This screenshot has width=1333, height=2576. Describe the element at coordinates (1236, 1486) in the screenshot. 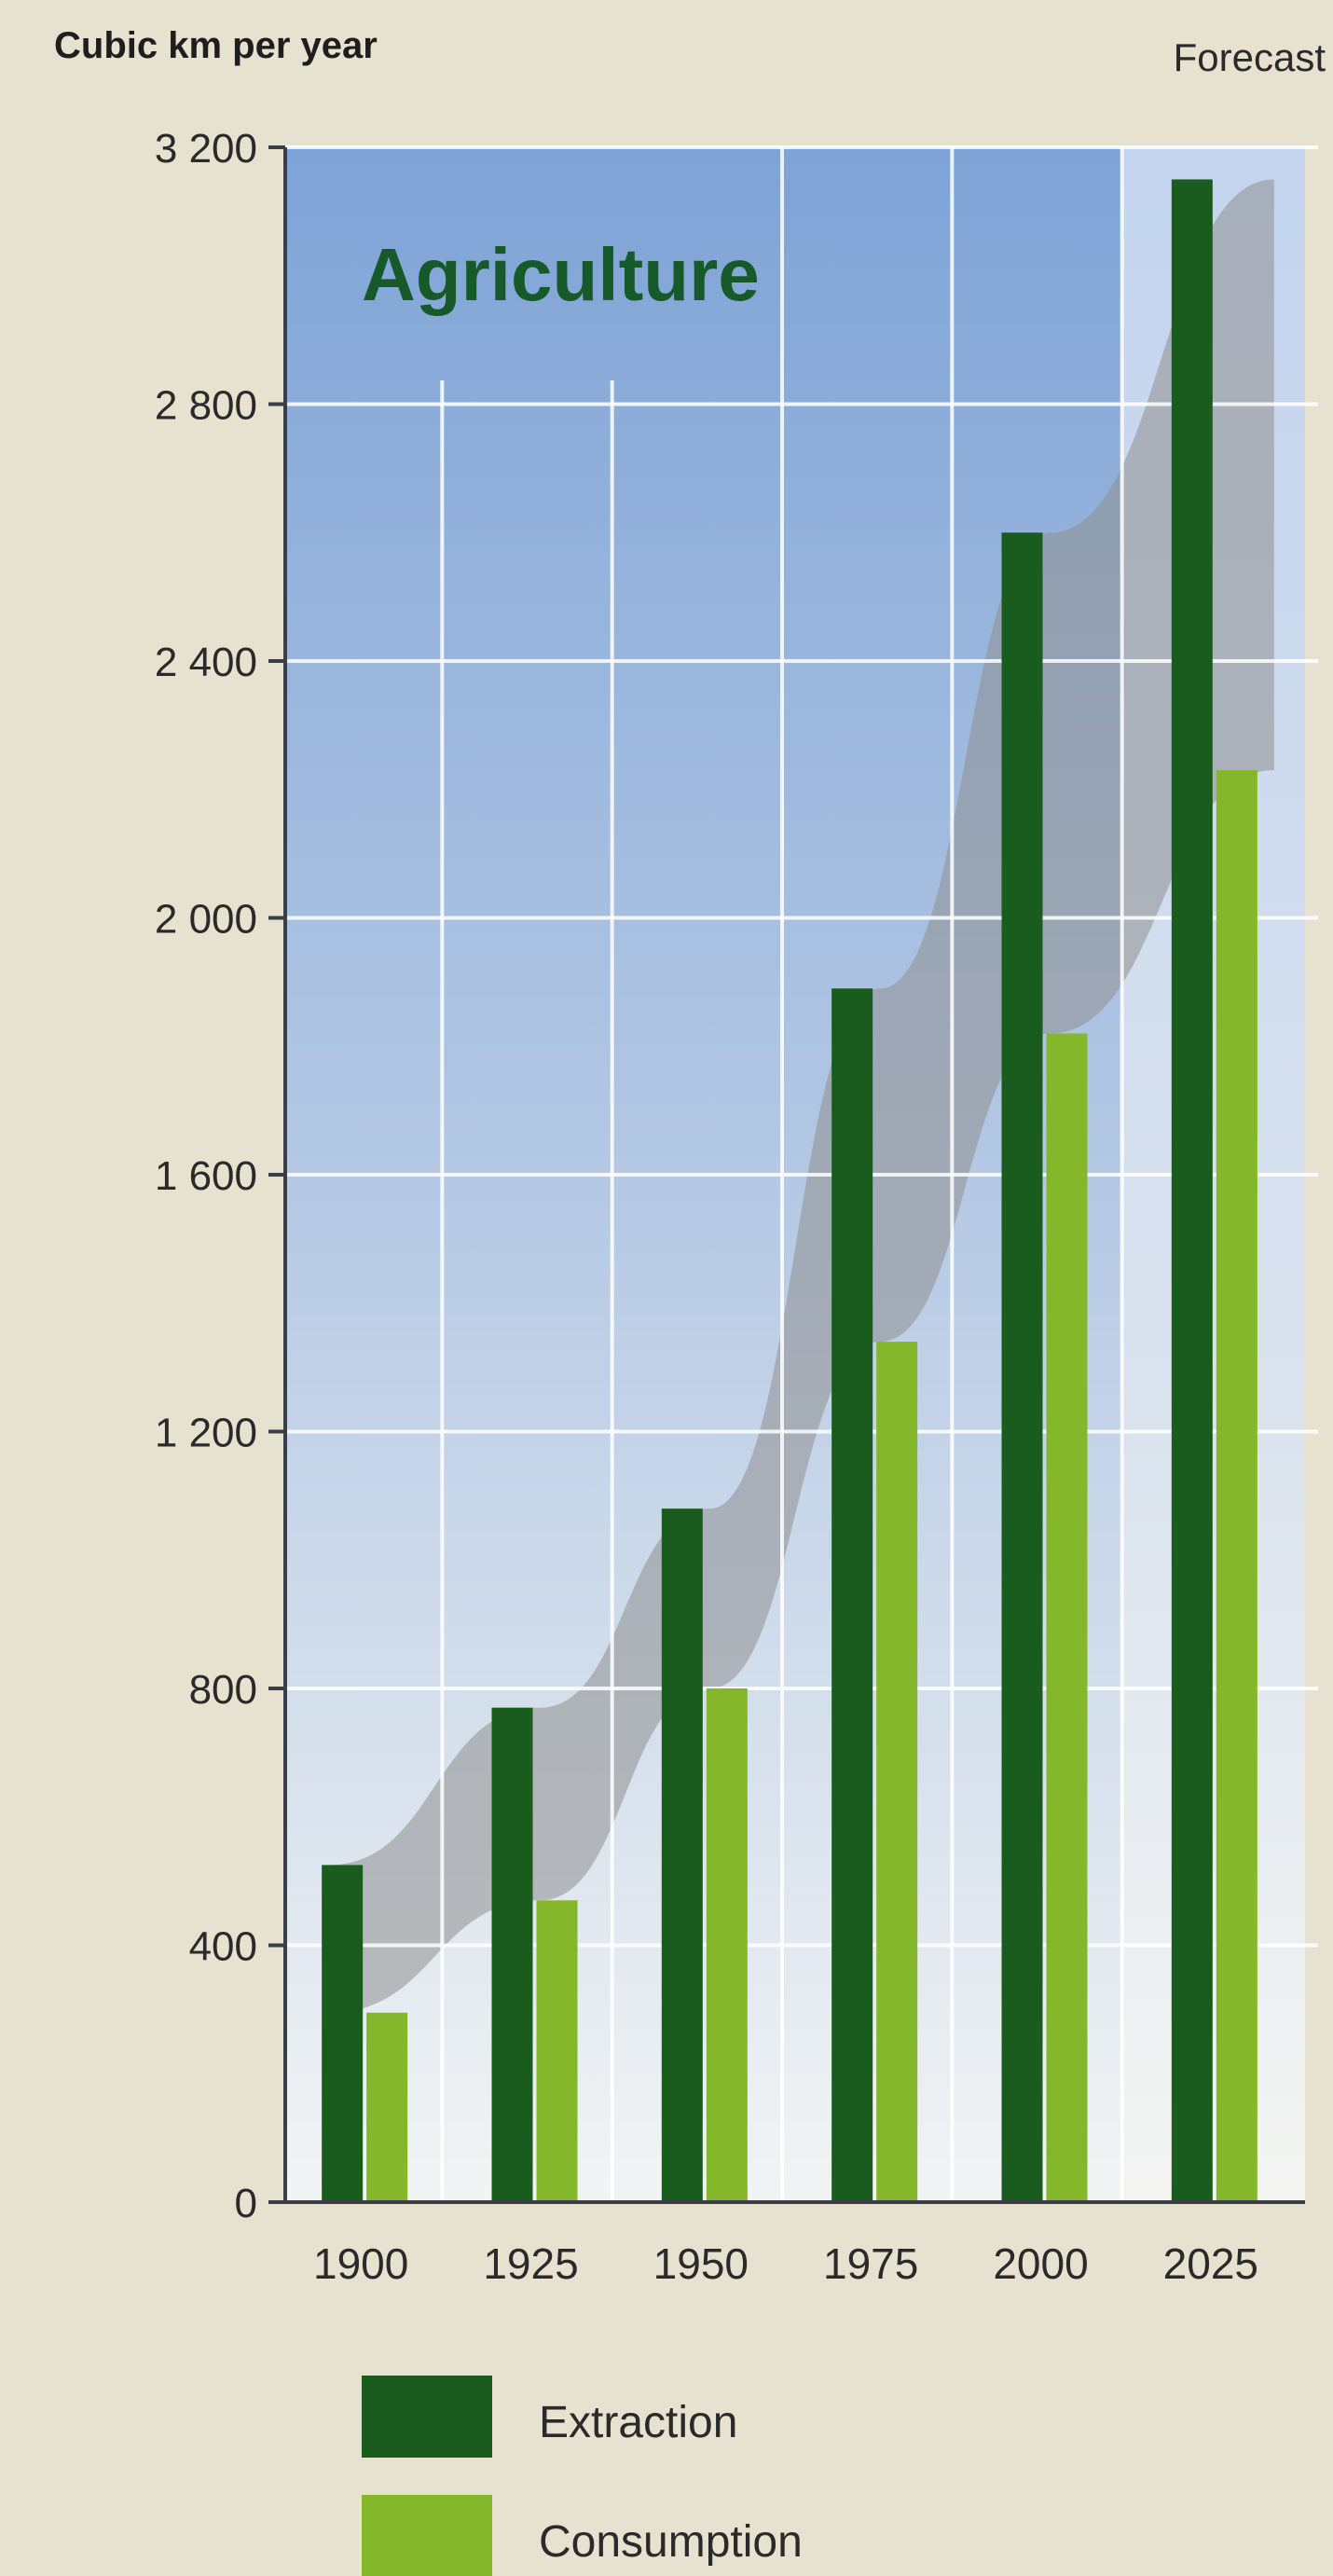

I see `bar-consumption-2025` at that location.